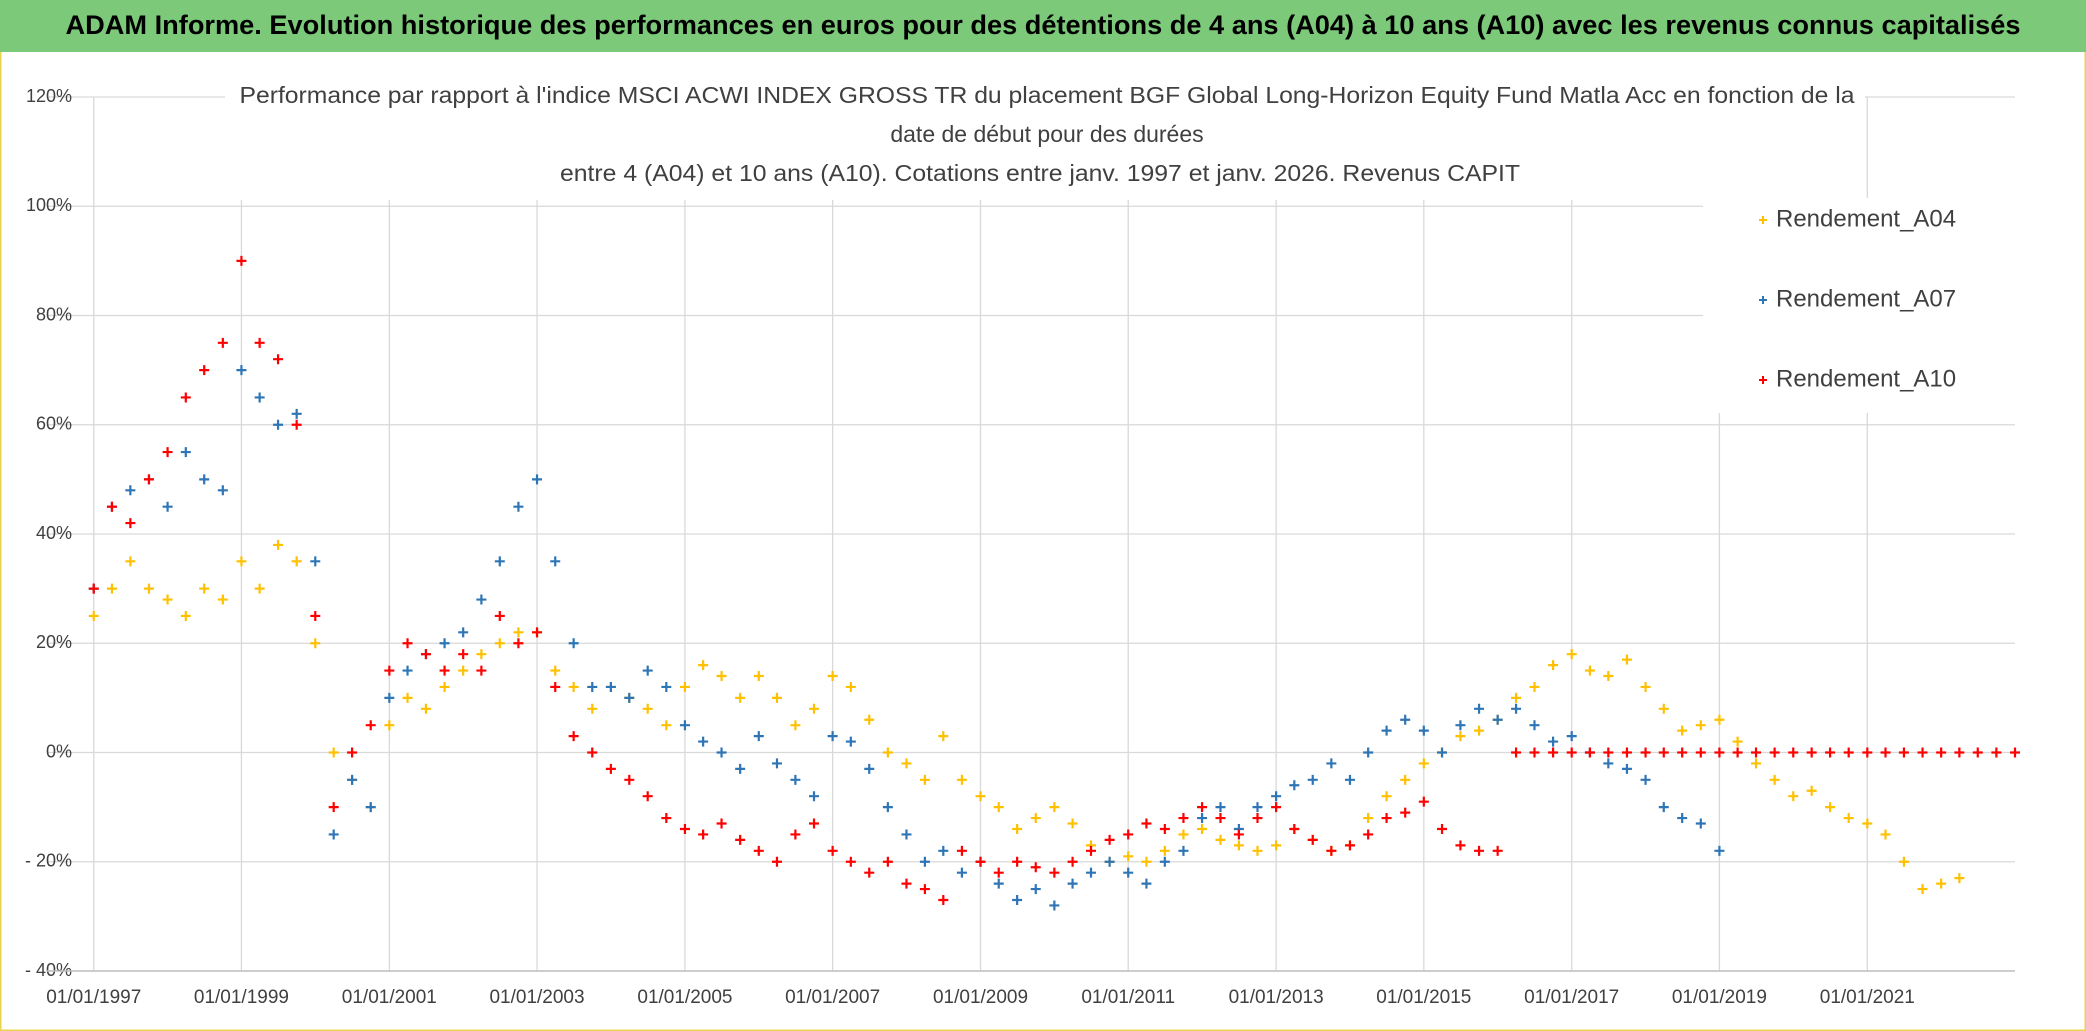 The width and height of the screenshot is (2086, 1031). What do you see at coordinates (49, 205) in the screenshot?
I see `y-tick-label: 100%` at bounding box center [49, 205].